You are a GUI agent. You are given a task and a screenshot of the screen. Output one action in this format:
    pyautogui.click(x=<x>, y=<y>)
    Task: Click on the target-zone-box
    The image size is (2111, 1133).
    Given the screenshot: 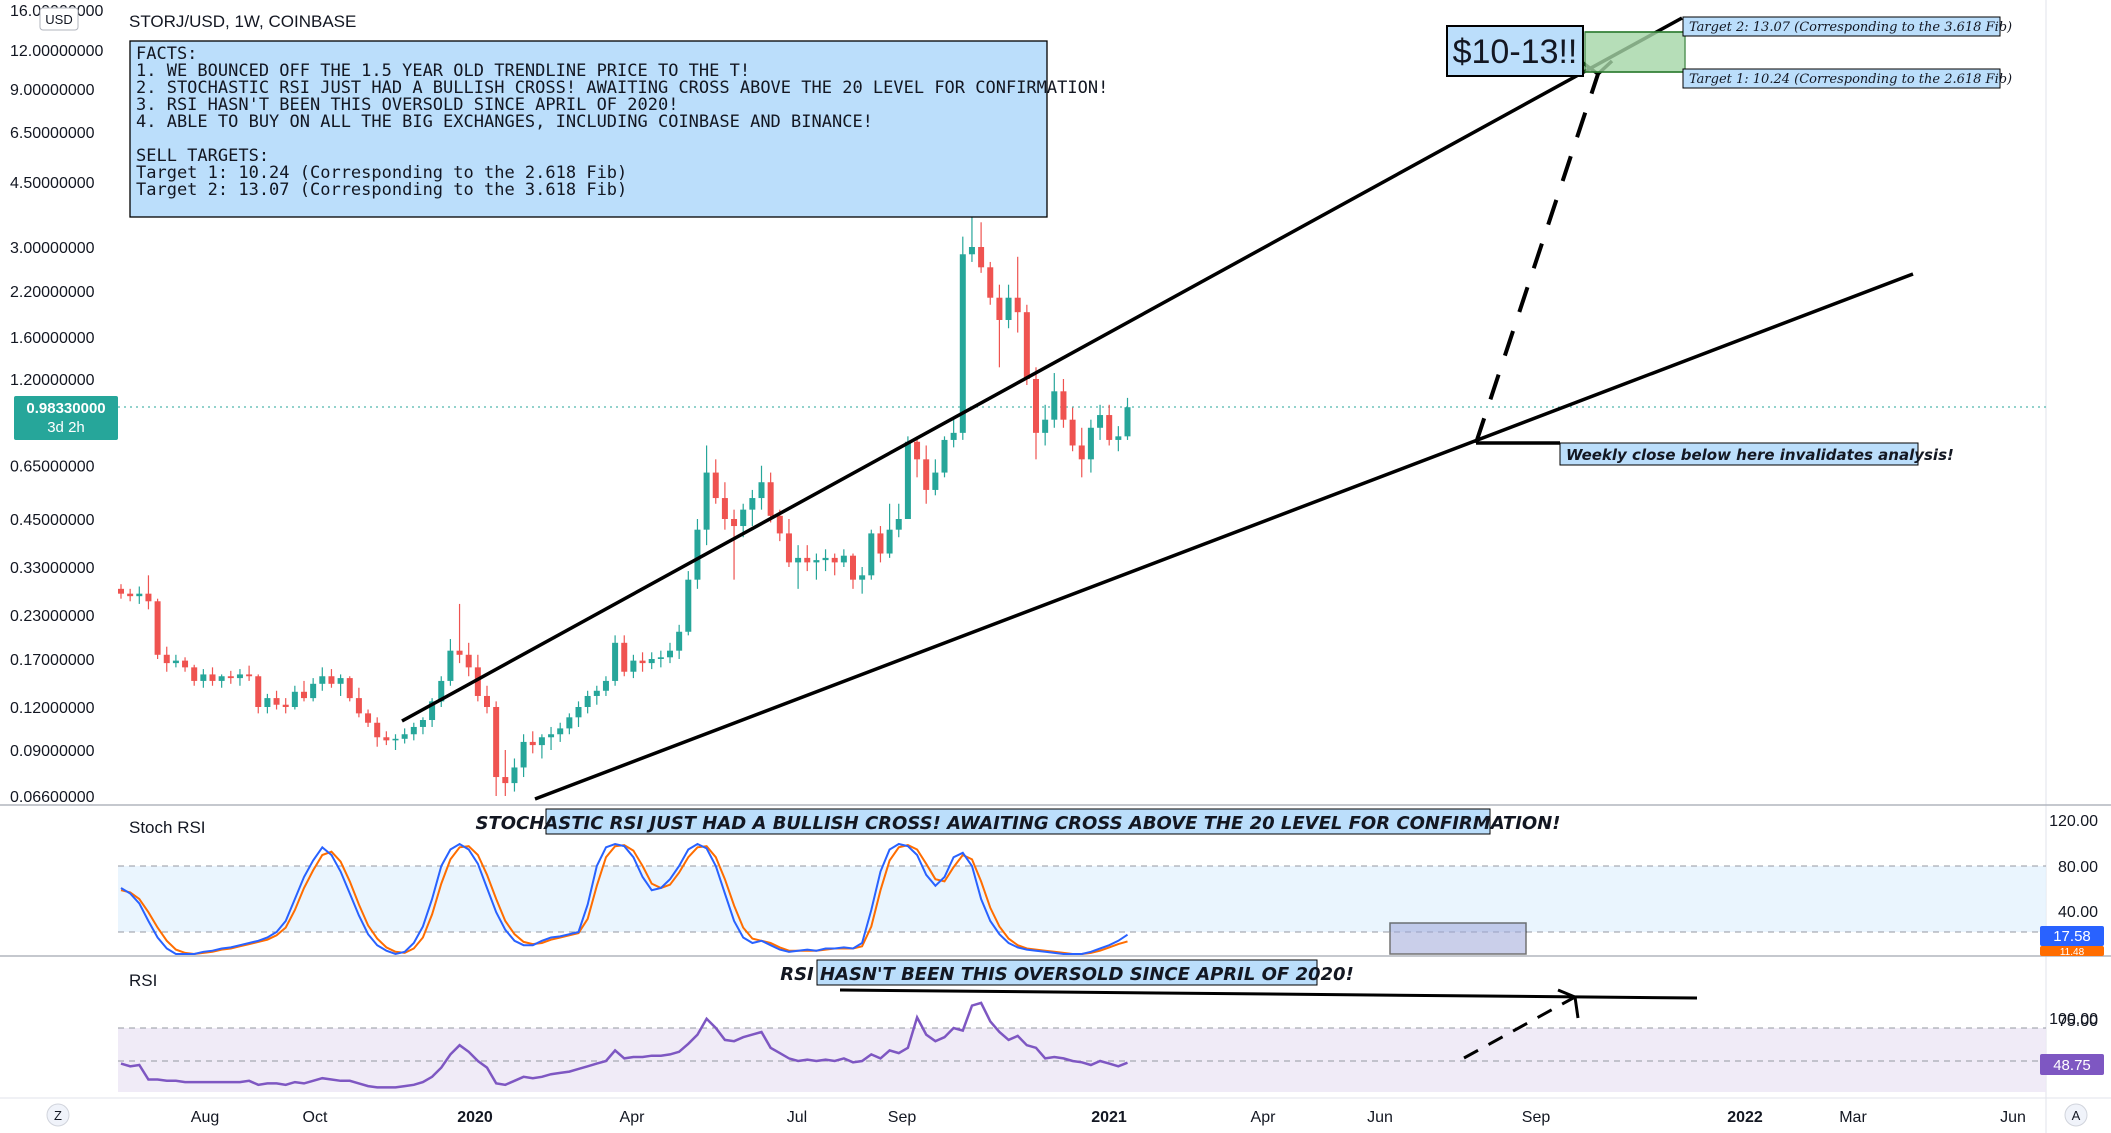 What is the action you would take?
    pyautogui.click(x=1635, y=52)
    